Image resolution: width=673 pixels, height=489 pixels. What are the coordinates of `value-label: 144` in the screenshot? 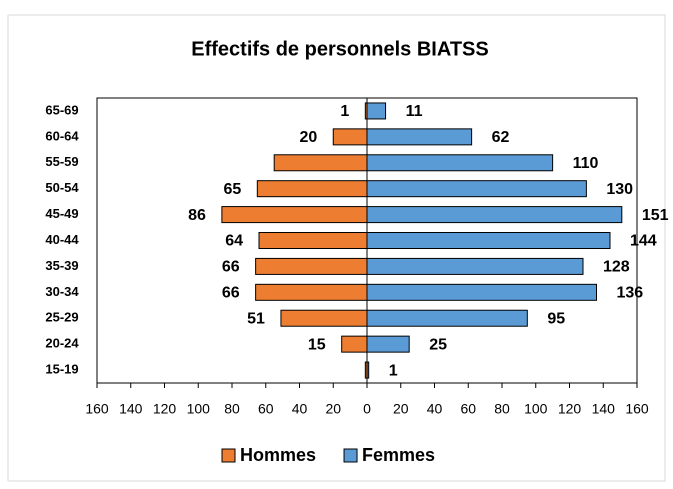 It's located at (643, 241).